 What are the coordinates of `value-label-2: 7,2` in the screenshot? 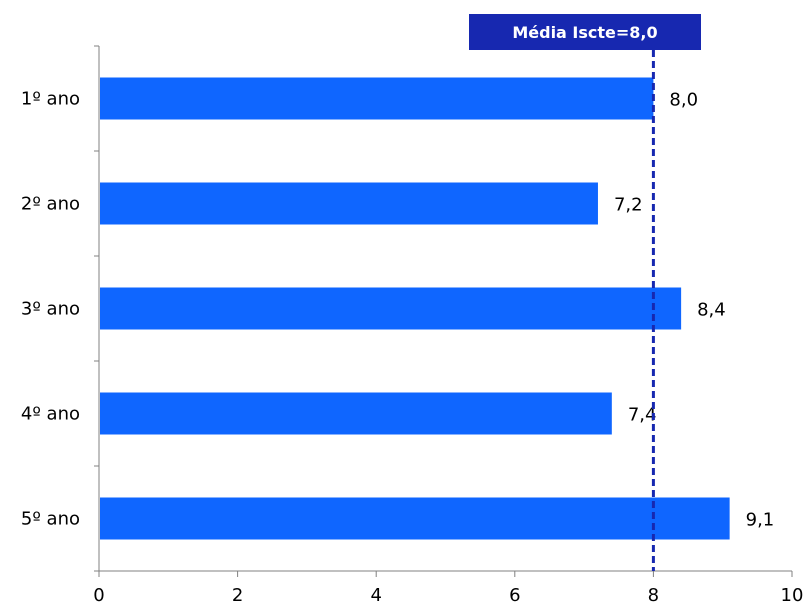 It's located at (628, 205).